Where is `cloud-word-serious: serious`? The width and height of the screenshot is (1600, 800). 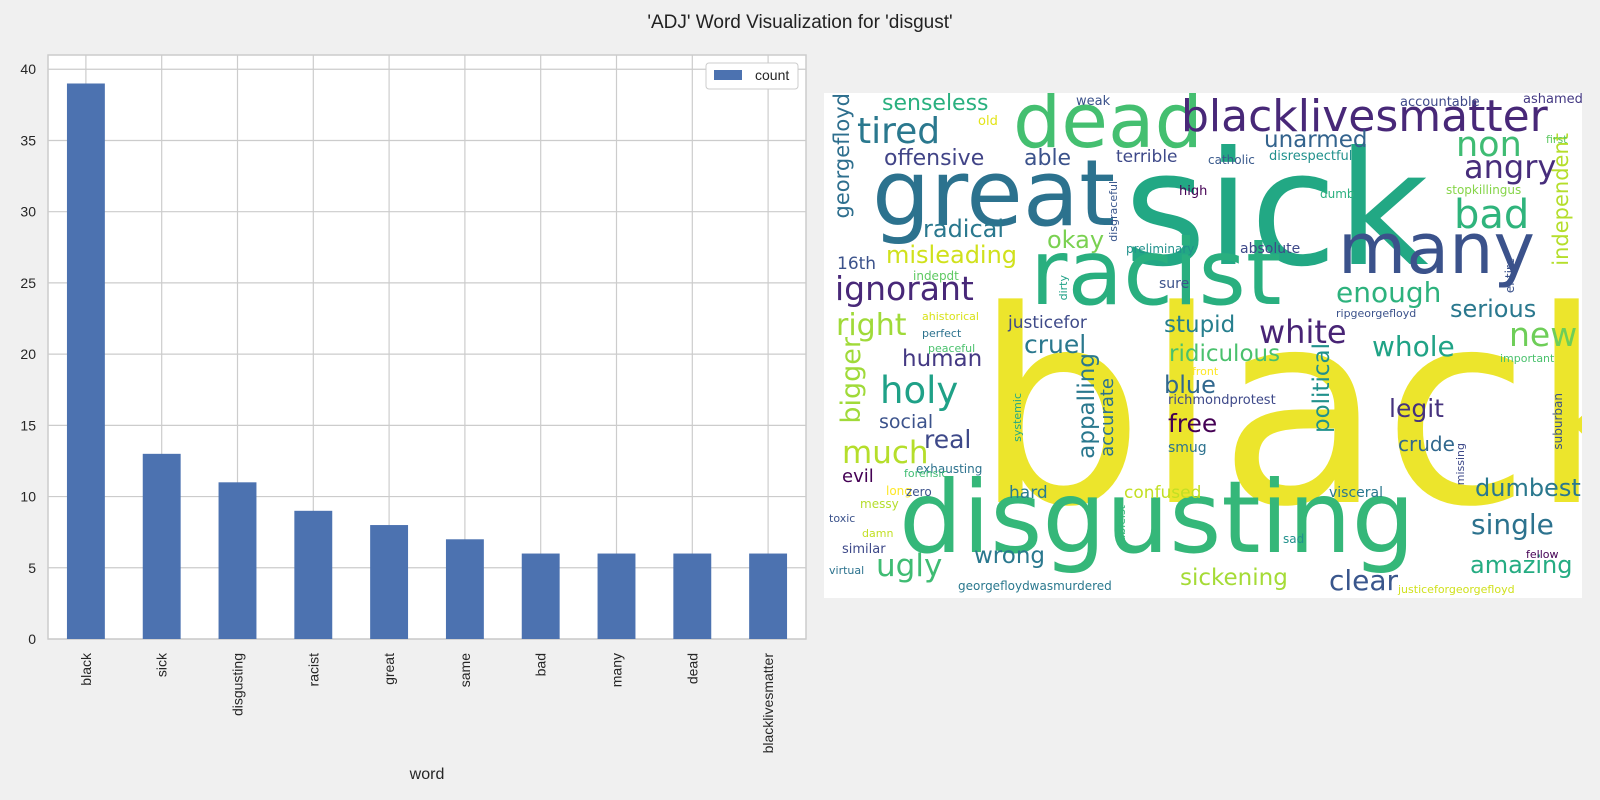
cloud-word-serious: serious is located at coordinates (1493, 309).